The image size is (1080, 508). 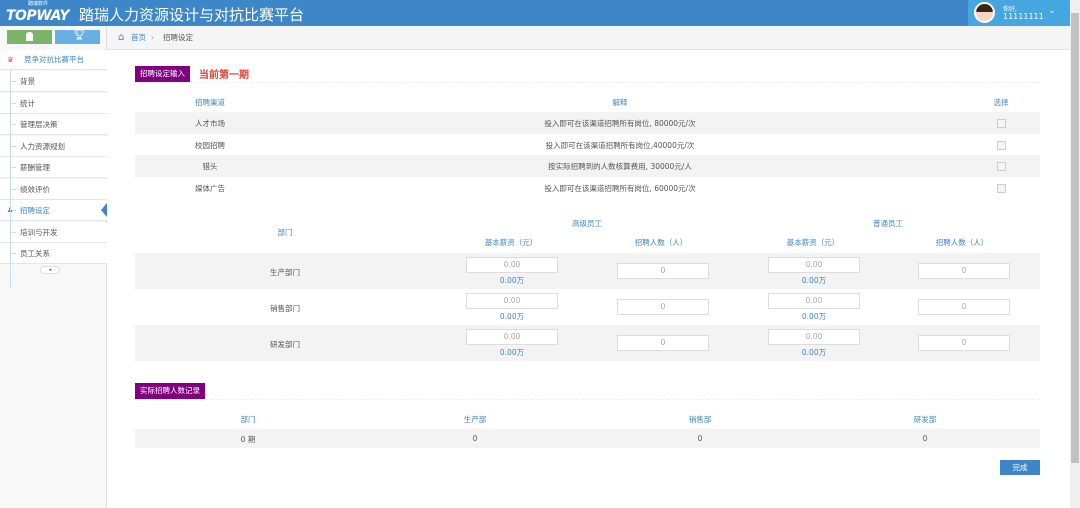 What do you see at coordinates (35, 189) in the screenshot?
I see `sidebar-item-label: 绩效评价` at bounding box center [35, 189].